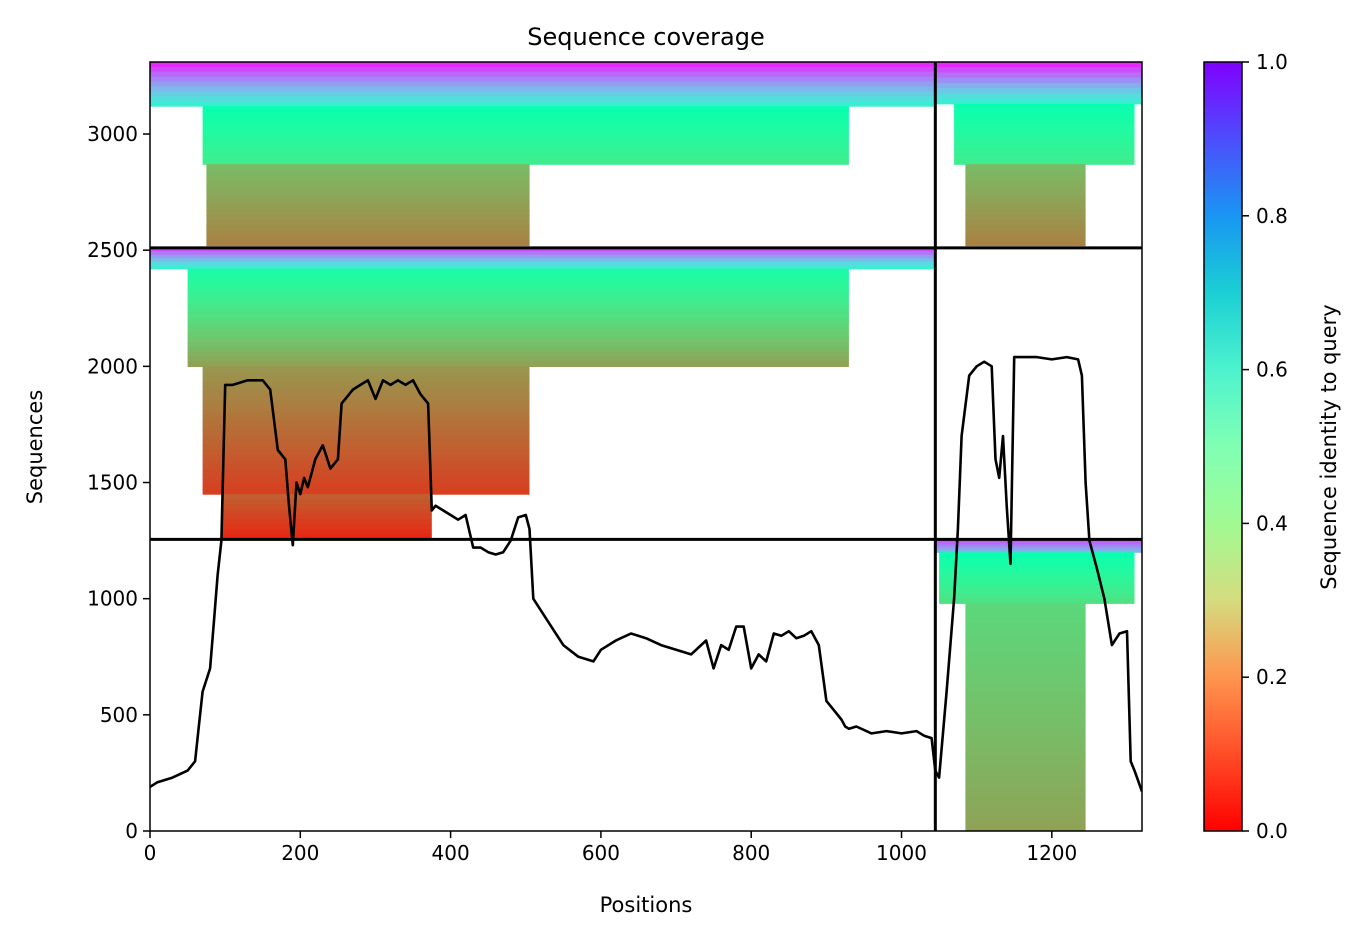  Describe the element at coordinates (1272, 831) in the screenshot. I see `colorbar-tick-label: 0.0` at that location.